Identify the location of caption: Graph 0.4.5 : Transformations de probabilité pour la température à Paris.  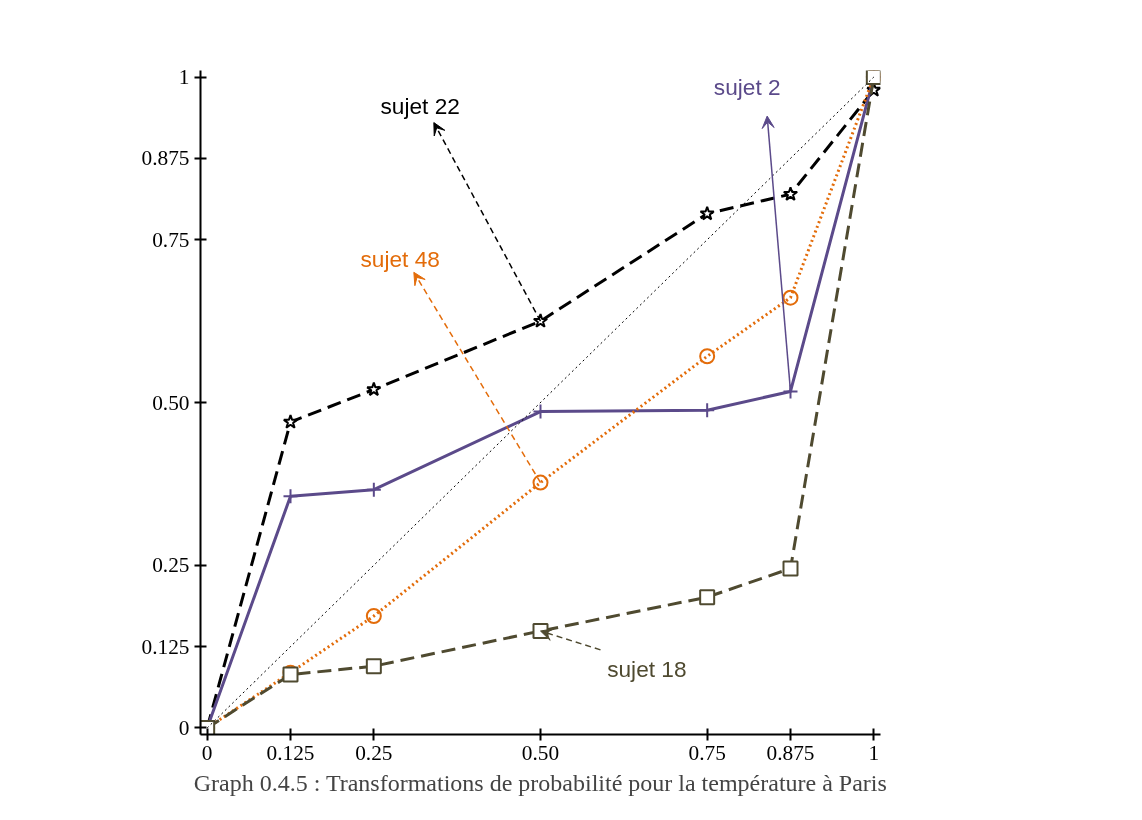
(540, 782).